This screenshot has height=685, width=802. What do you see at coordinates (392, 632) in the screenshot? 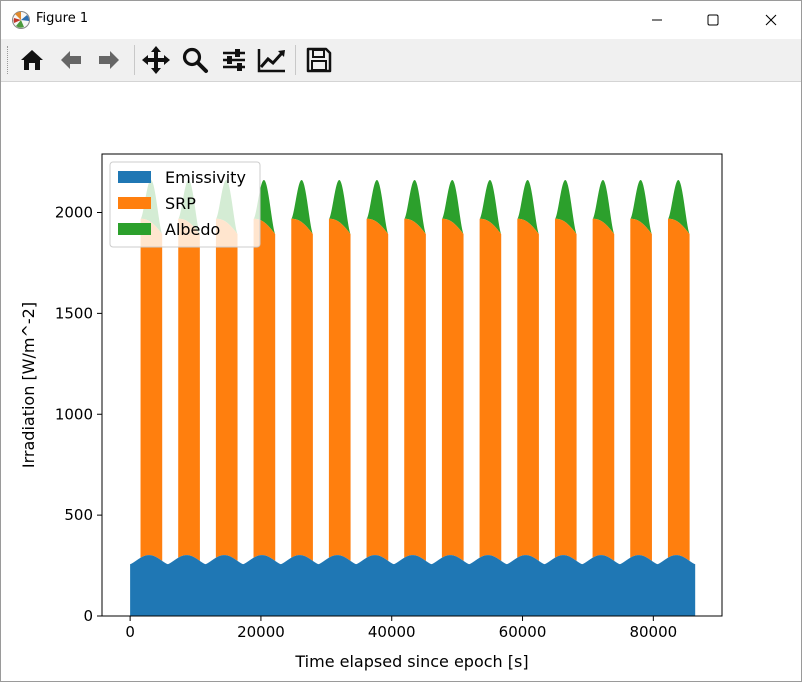
I see `x-tick-label: 40000` at bounding box center [392, 632].